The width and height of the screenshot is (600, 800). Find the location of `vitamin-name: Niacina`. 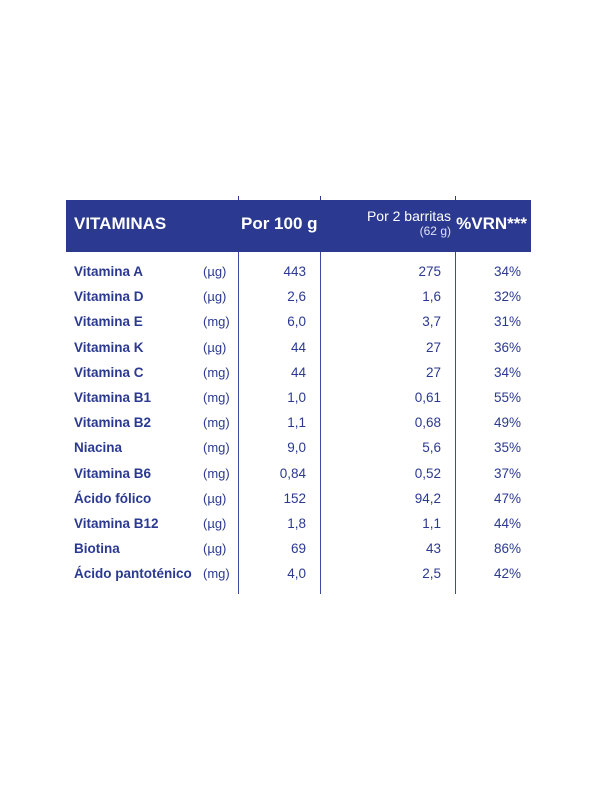

vitamin-name: Niacina is located at coordinates (98, 448).